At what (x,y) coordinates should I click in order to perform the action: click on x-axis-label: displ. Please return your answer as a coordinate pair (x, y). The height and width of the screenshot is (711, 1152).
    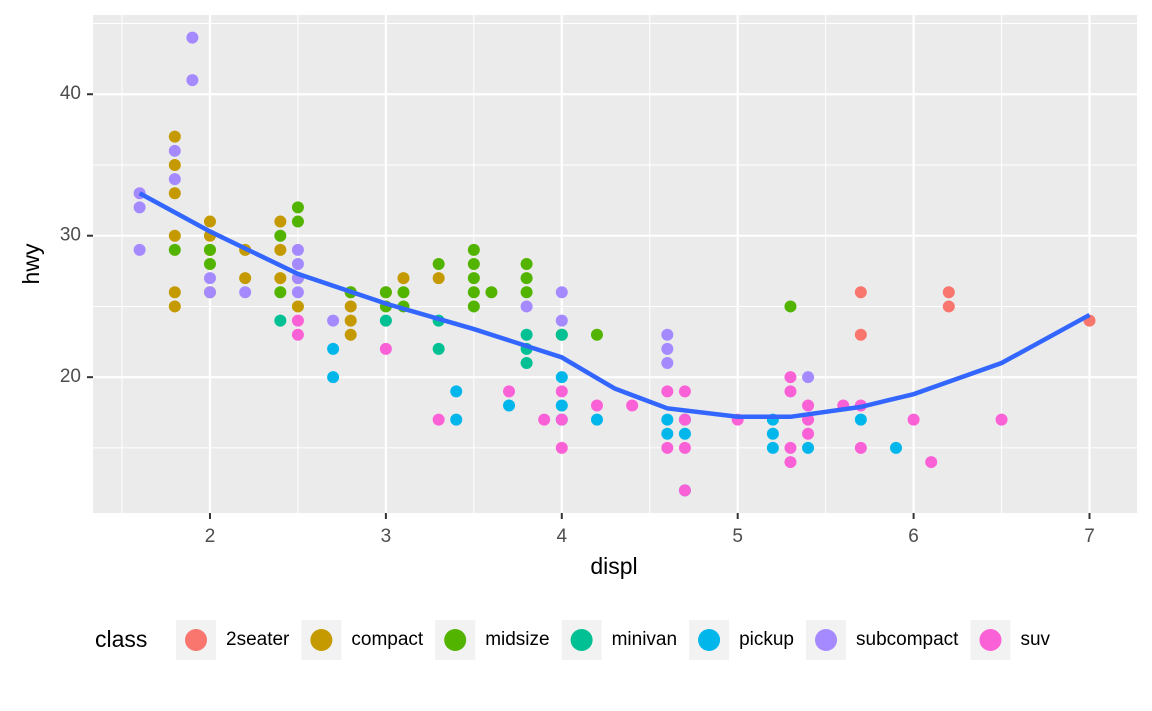
    Looking at the image, I should click on (613, 566).